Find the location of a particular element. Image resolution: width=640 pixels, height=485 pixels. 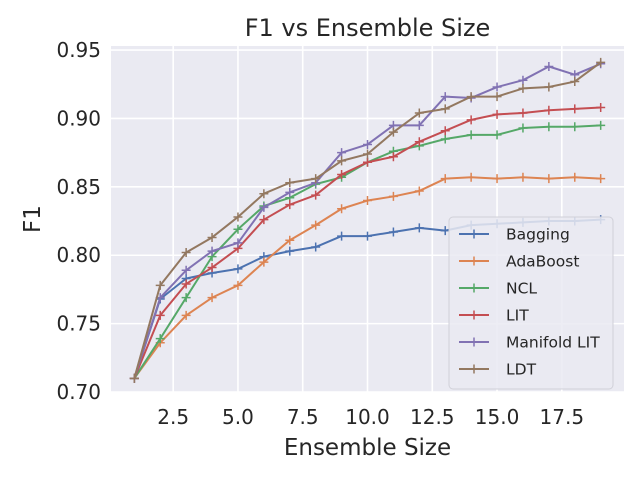

legend-label: NCL is located at coordinates (521, 289).